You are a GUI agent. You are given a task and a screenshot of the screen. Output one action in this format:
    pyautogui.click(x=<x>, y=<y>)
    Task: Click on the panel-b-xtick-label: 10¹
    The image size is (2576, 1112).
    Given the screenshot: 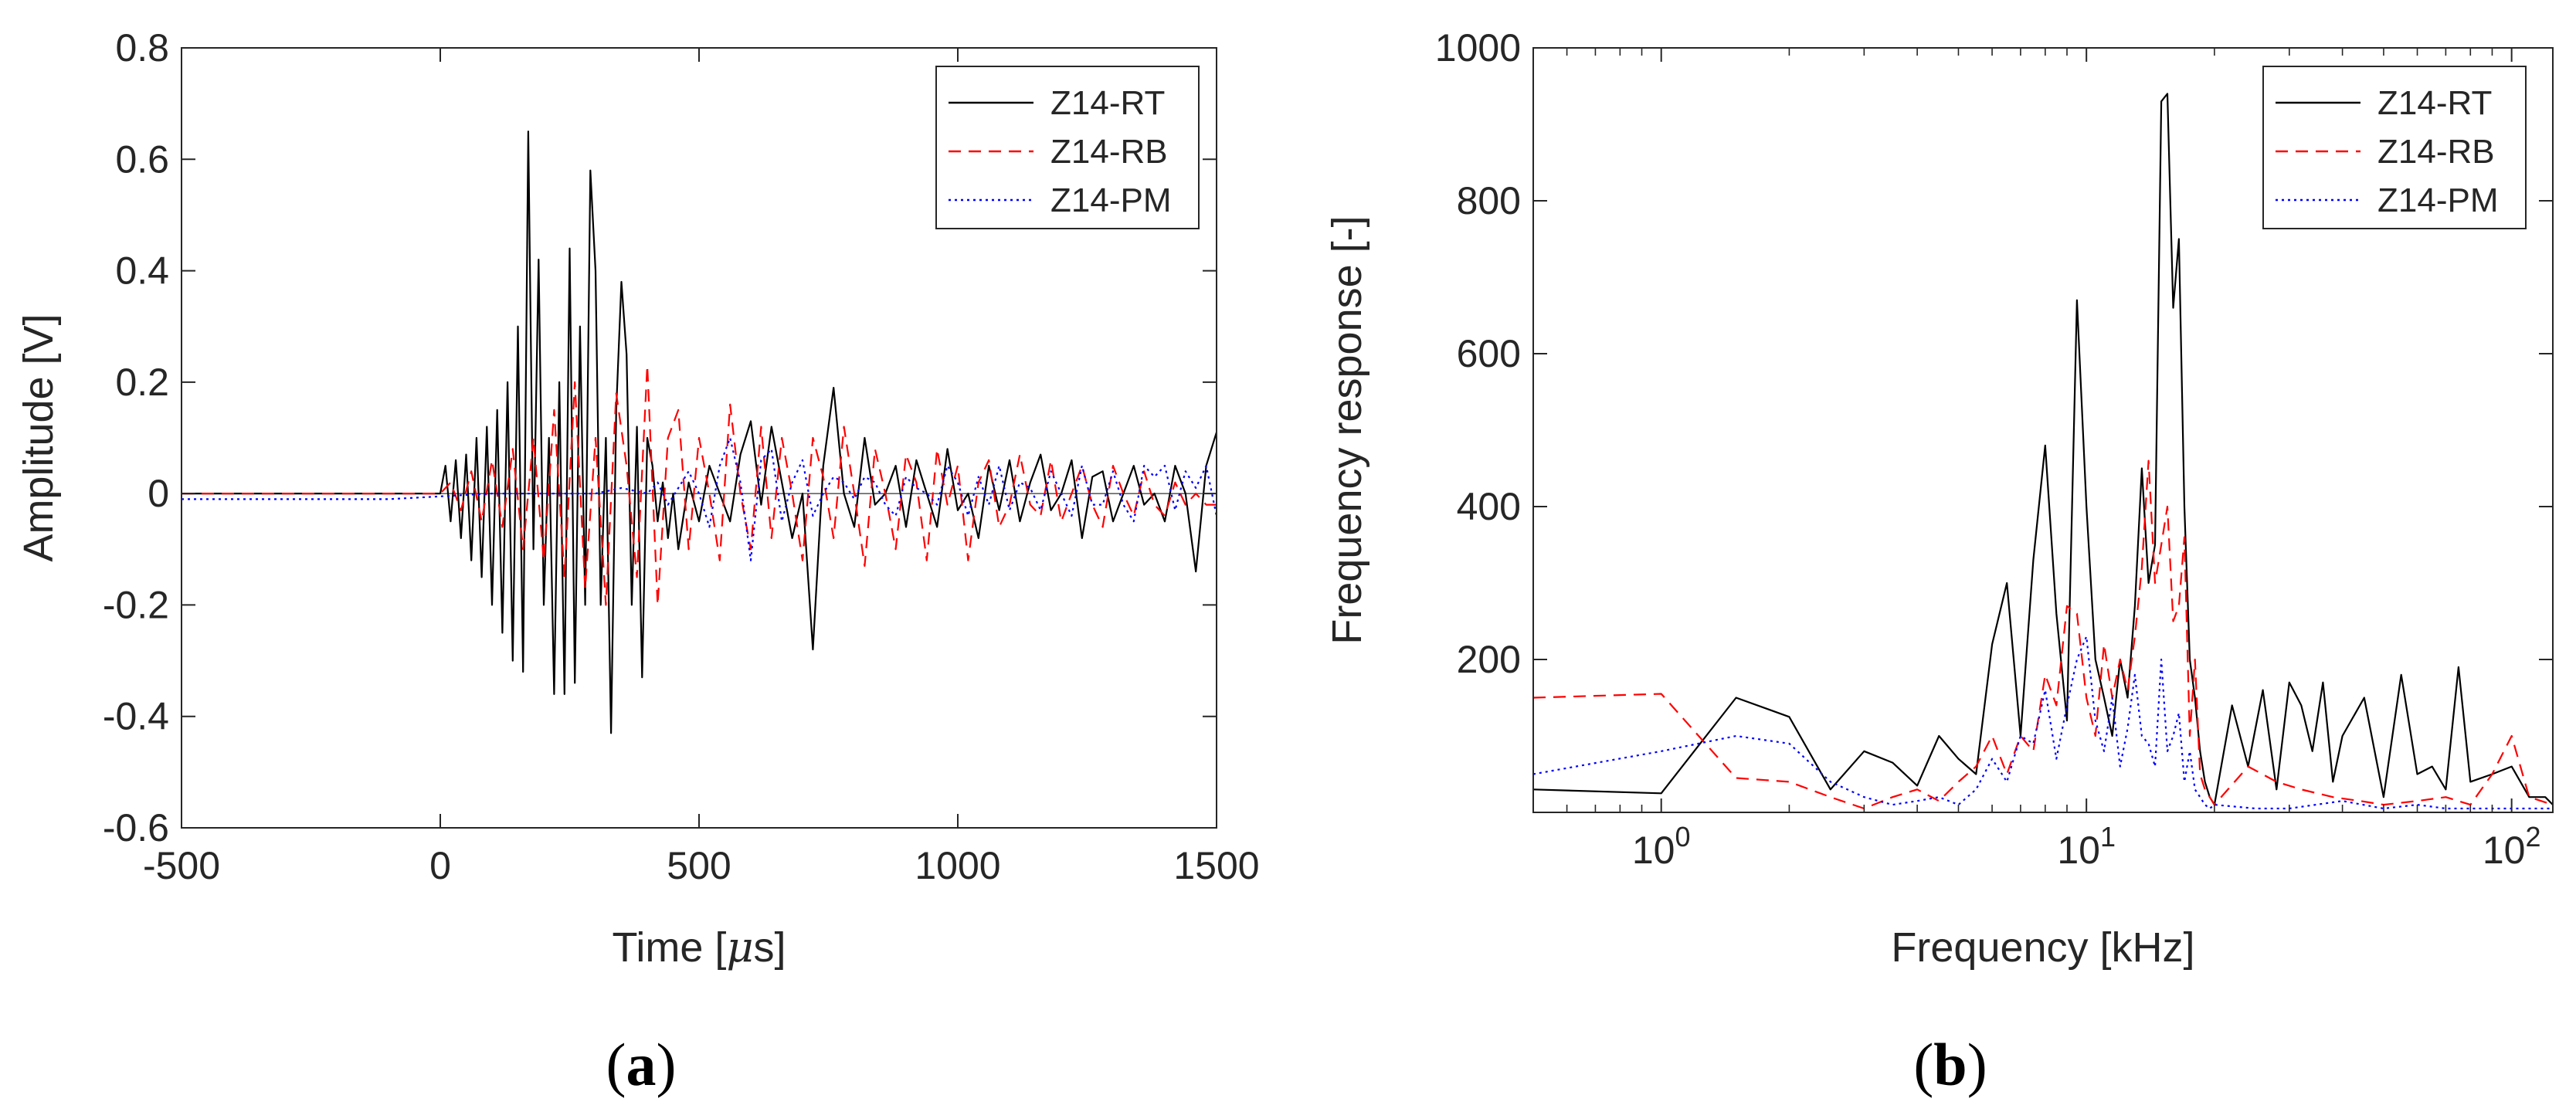 What is the action you would take?
    pyautogui.click(x=2086, y=846)
    